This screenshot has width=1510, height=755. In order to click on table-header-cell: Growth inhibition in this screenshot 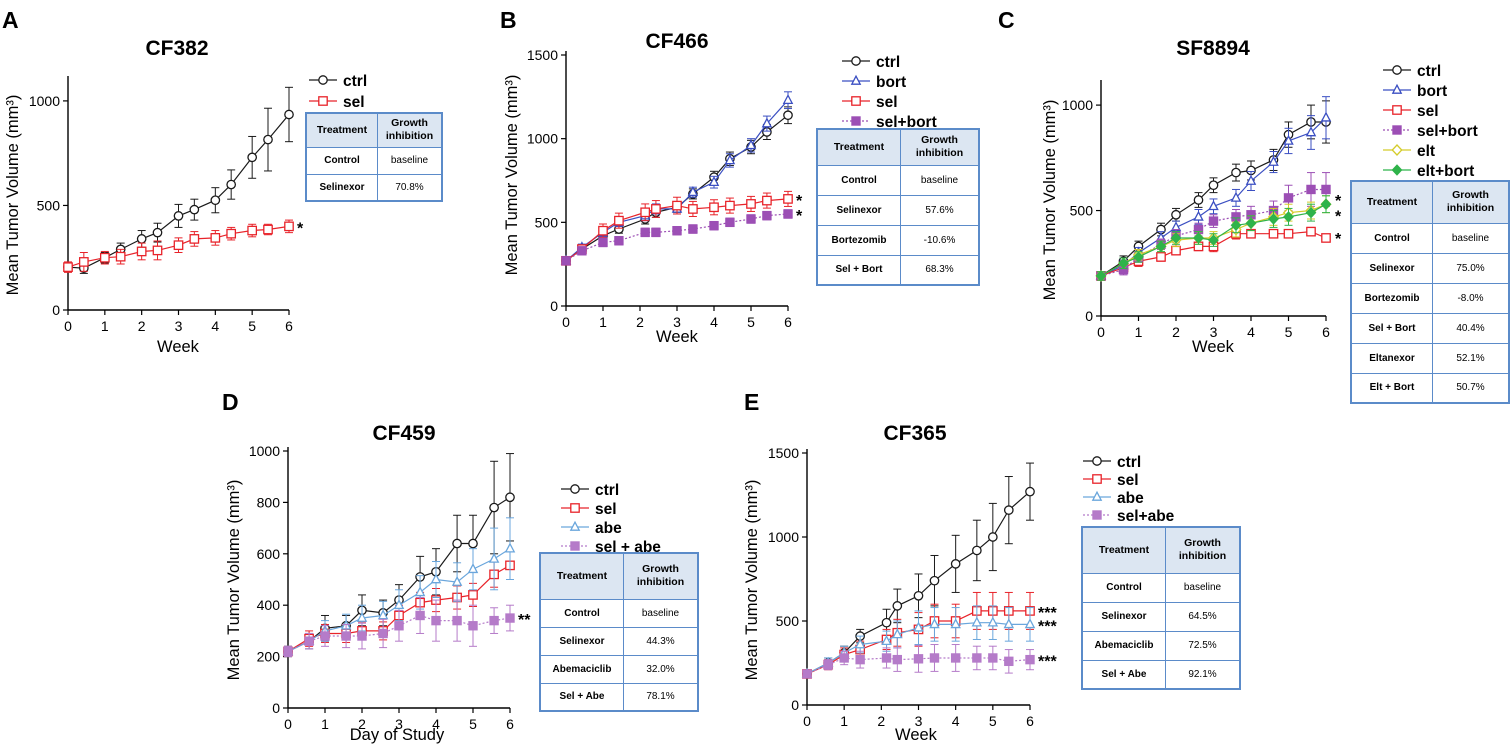, I will do `click(410, 130)`.